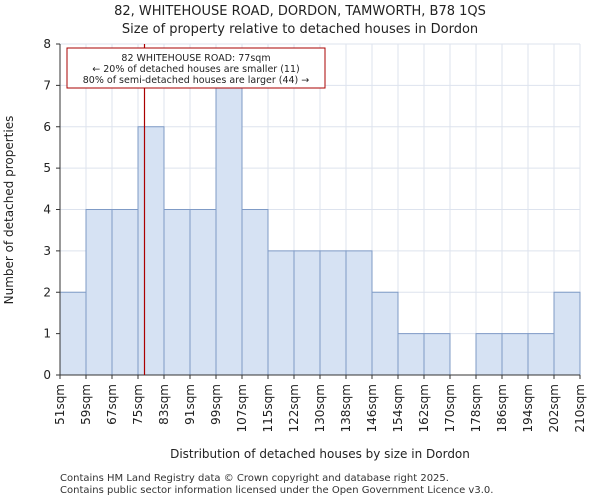  Describe the element at coordinates (47, 127) in the screenshot. I see `y-tick-label: 6` at that location.